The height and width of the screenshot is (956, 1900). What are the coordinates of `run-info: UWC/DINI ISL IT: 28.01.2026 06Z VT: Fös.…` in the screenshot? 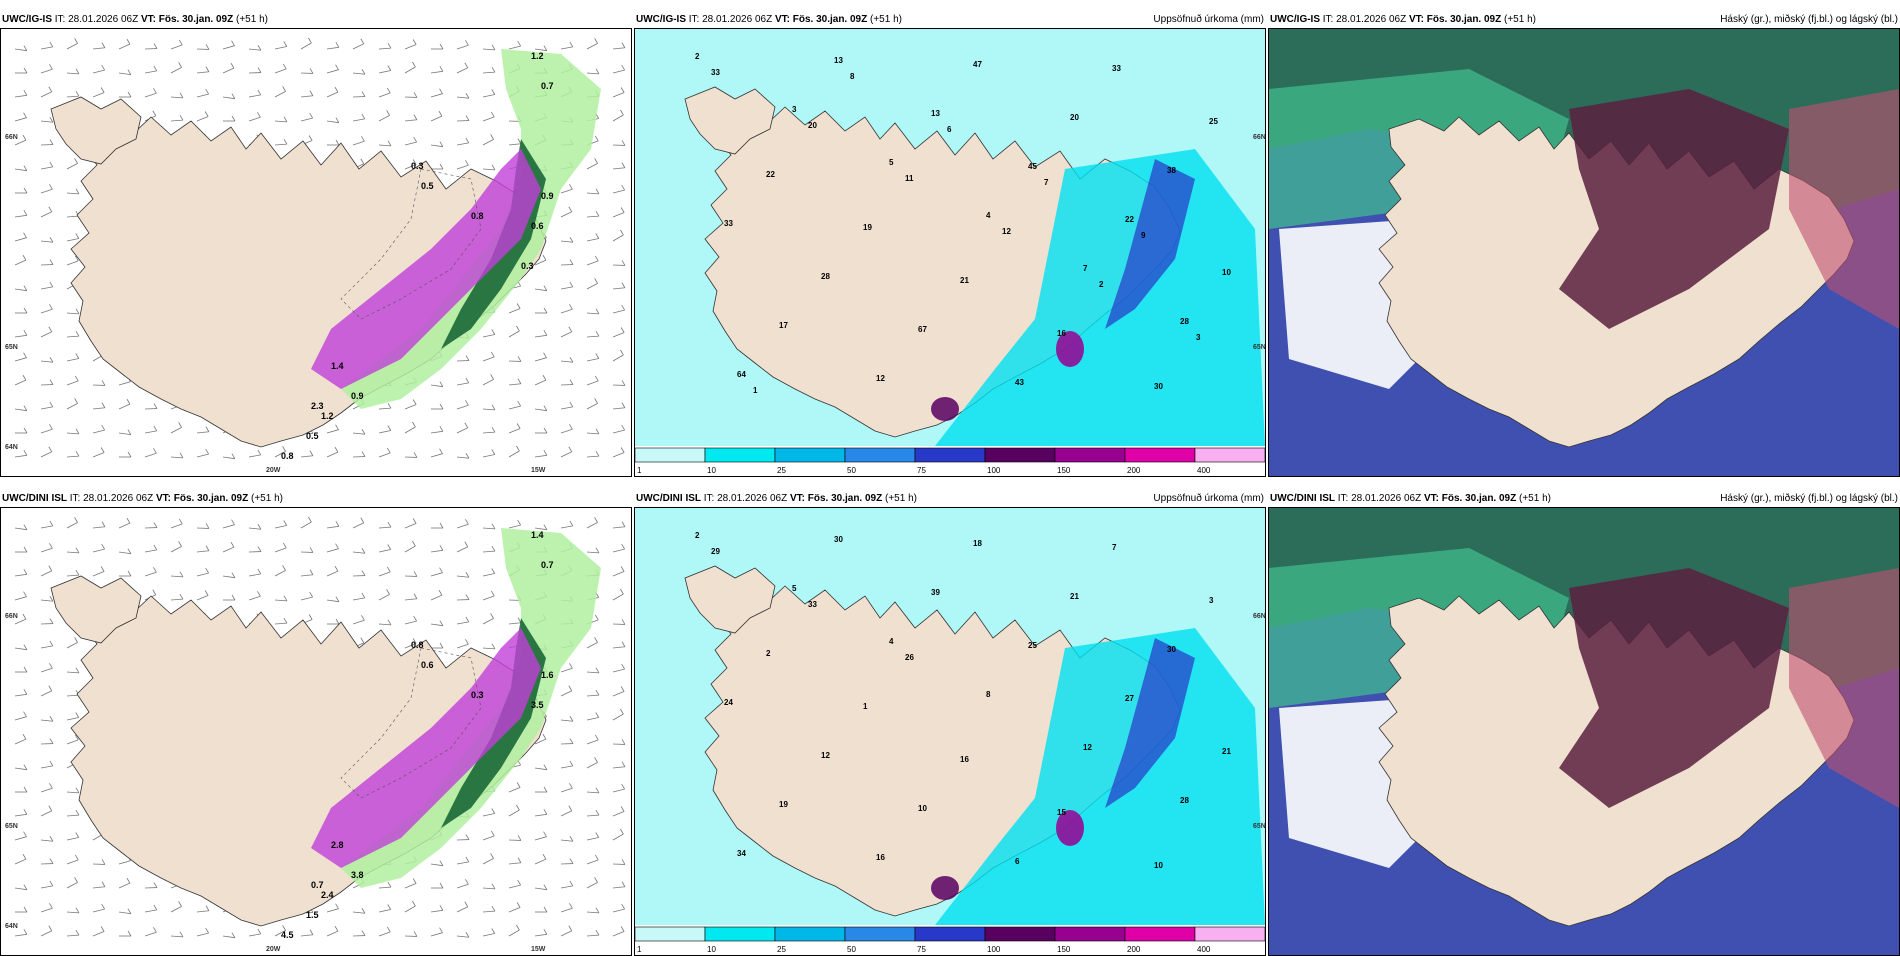 It's located at (1410, 498).